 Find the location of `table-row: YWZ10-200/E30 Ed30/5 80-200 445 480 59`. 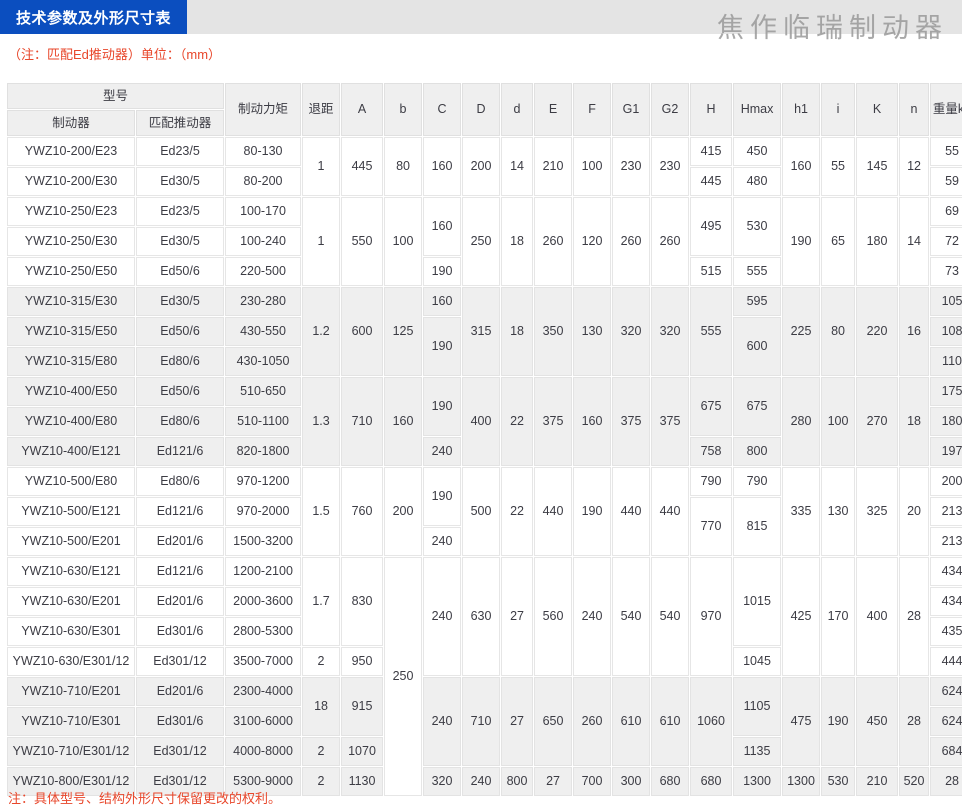

table-row: YWZ10-200/E30 Ed30/5 80-200 445 480 59 is located at coordinates (484, 181).